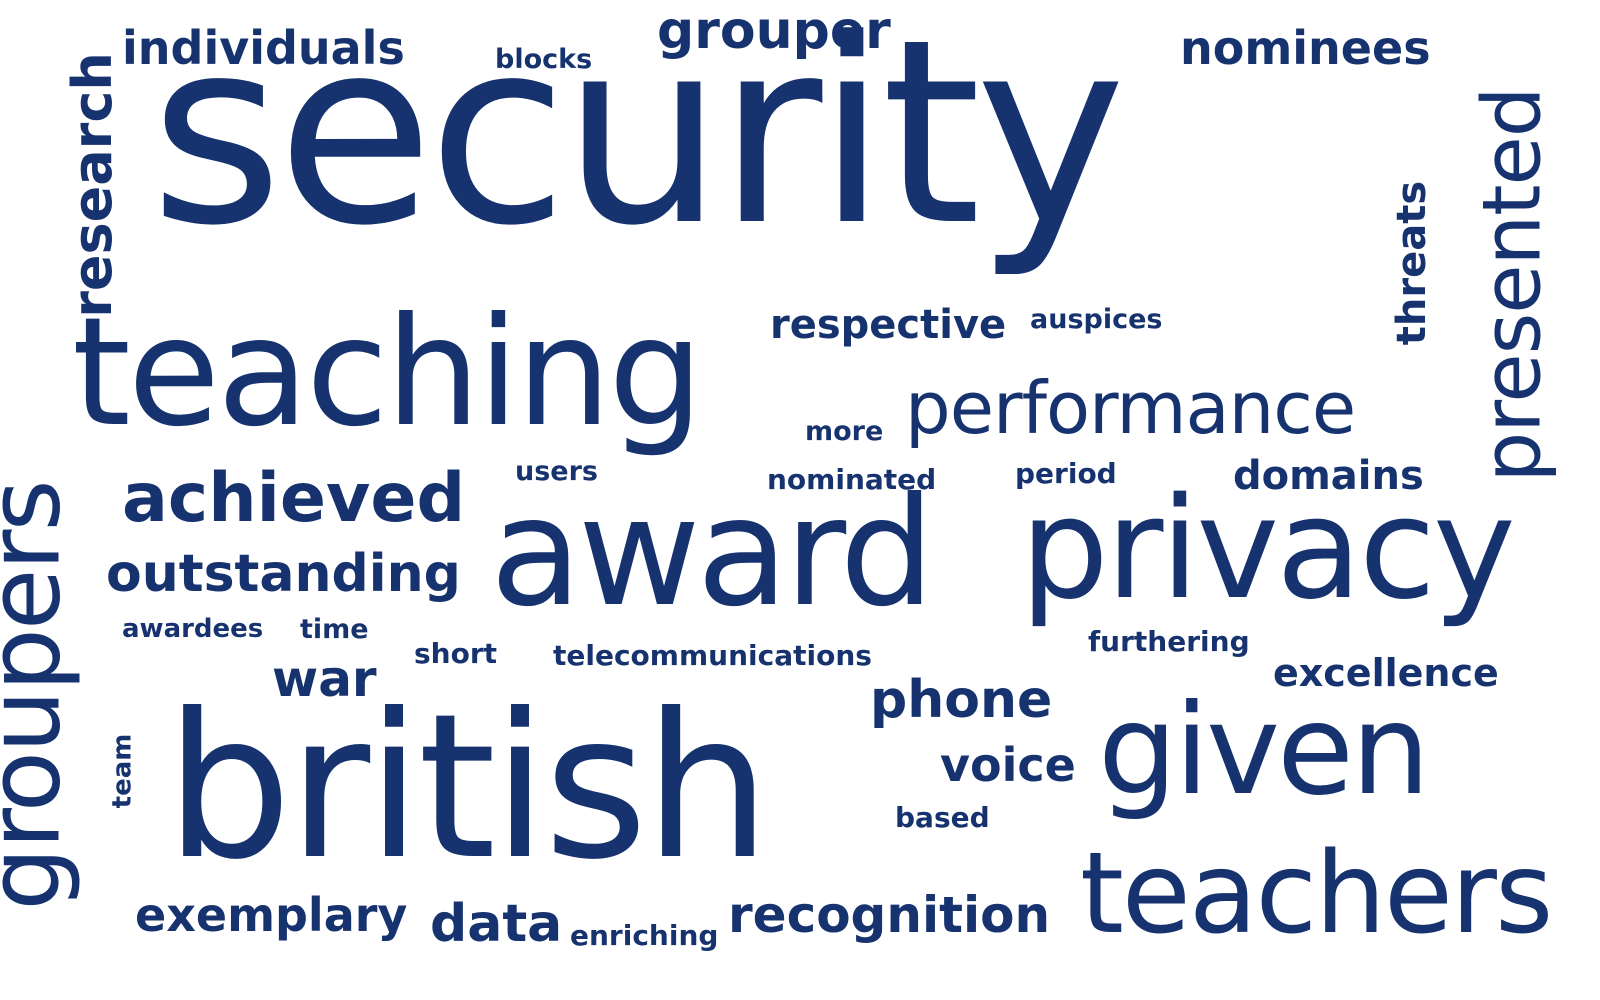 Image resolution: width=1600 pixels, height=1000 pixels. Describe the element at coordinates (1512, 285) in the screenshot. I see `word-presented: presented` at that location.